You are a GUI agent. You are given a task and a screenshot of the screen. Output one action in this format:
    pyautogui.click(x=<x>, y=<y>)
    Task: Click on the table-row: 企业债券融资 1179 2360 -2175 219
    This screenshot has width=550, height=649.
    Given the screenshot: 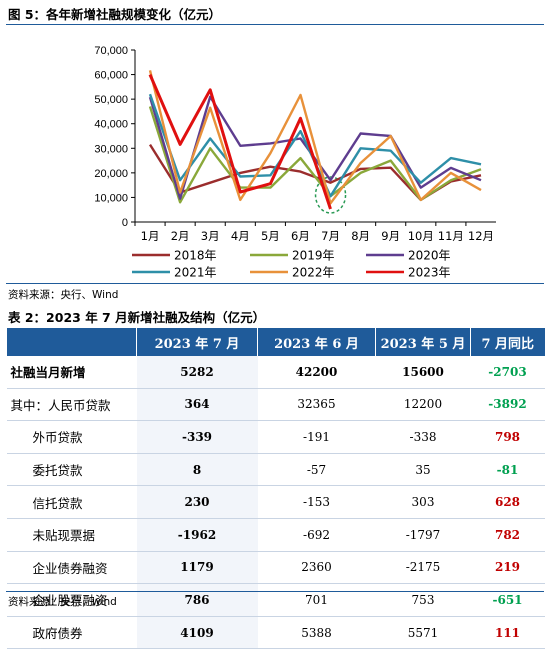 What is the action you would take?
    pyautogui.click(x=275, y=568)
    